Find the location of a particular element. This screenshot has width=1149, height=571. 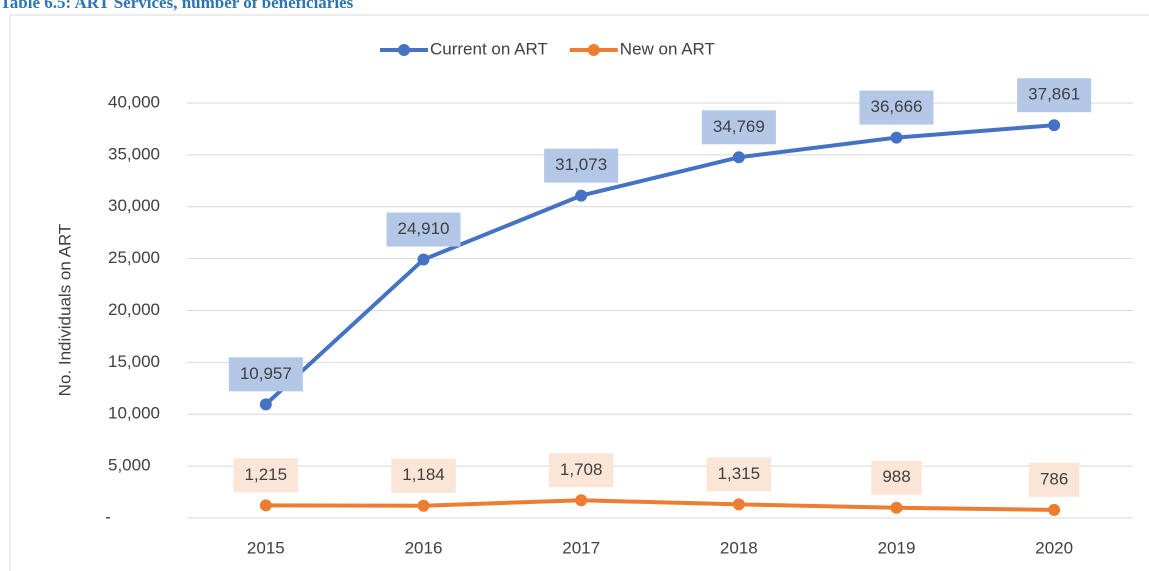

legend-label: Current on ART is located at coordinates (489, 48).